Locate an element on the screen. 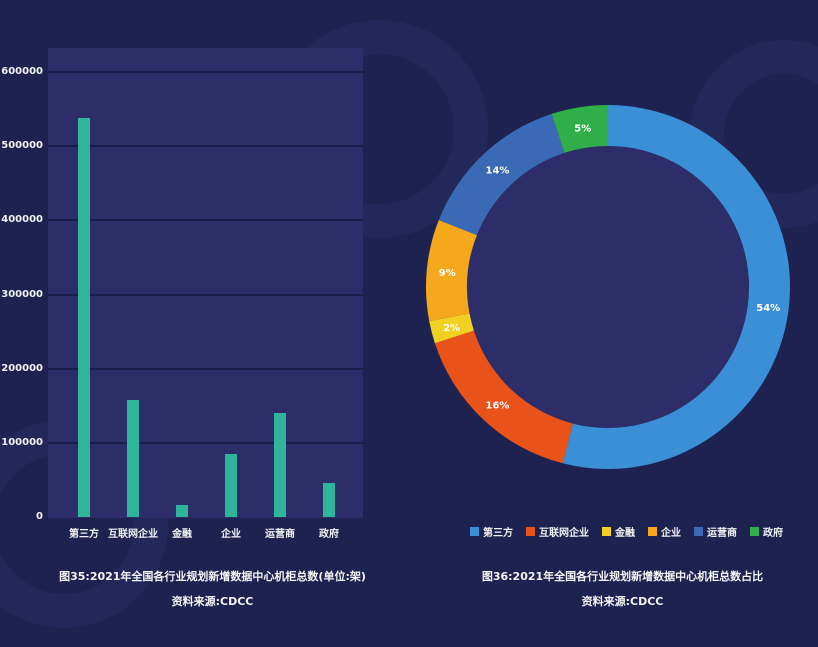 The image size is (818, 647). slice-percent-label: 54% is located at coordinates (768, 308).